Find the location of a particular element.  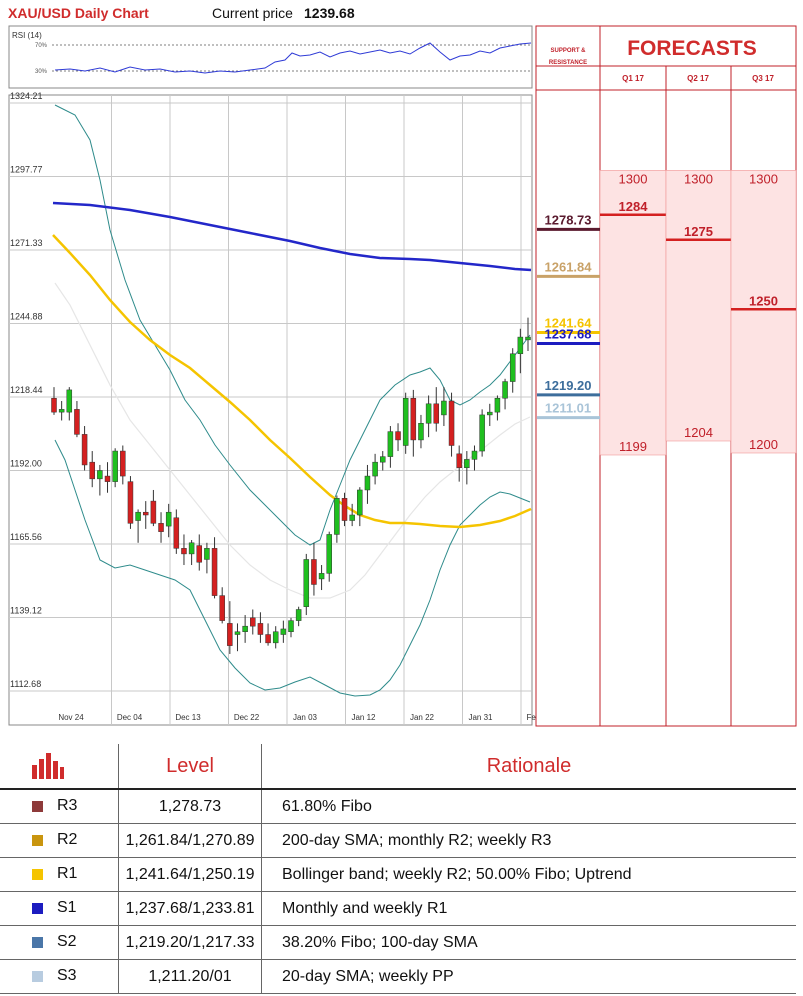

row-level-value: 1,237.68/1,233.81 is located at coordinates (190, 908).